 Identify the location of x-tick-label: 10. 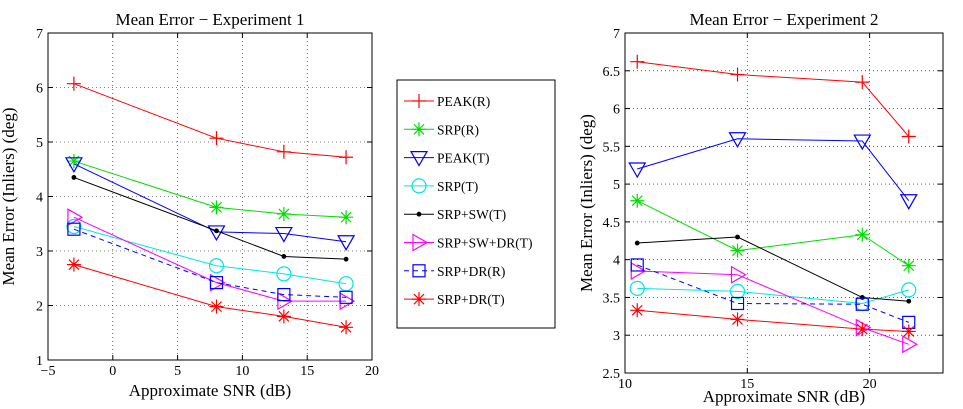
(242, 371).